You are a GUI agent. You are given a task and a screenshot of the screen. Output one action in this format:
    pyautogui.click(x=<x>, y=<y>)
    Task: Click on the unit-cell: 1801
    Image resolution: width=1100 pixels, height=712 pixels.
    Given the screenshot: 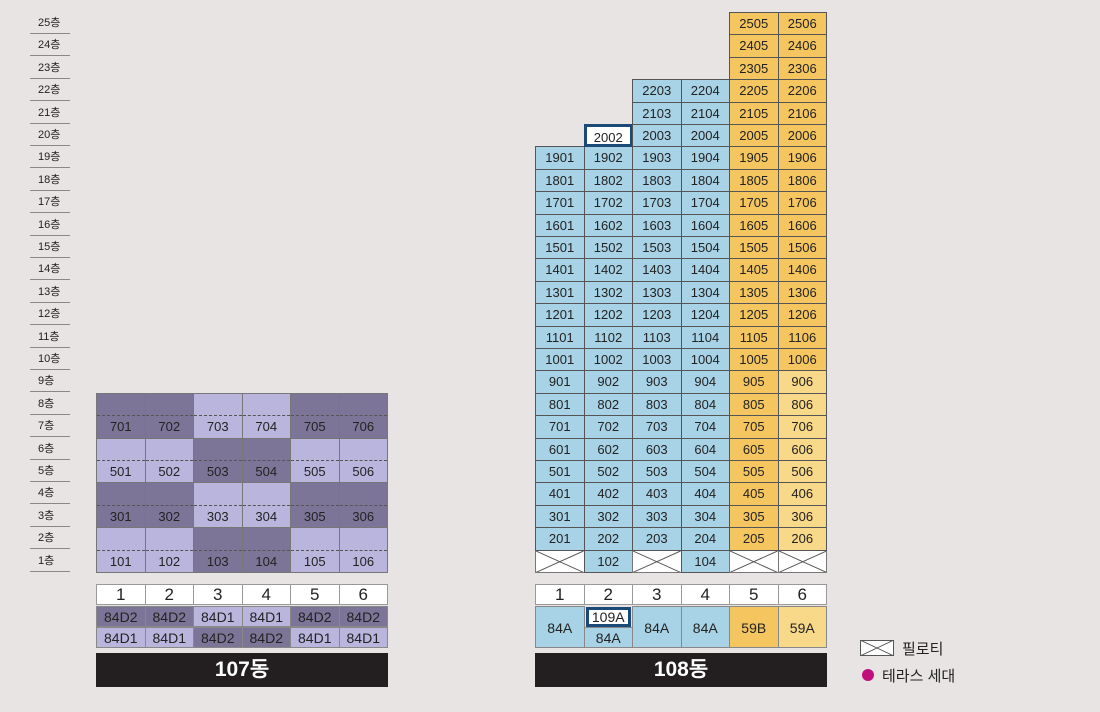 What is the action you would take?
    pyautogui.click(x=560, y=180)
    